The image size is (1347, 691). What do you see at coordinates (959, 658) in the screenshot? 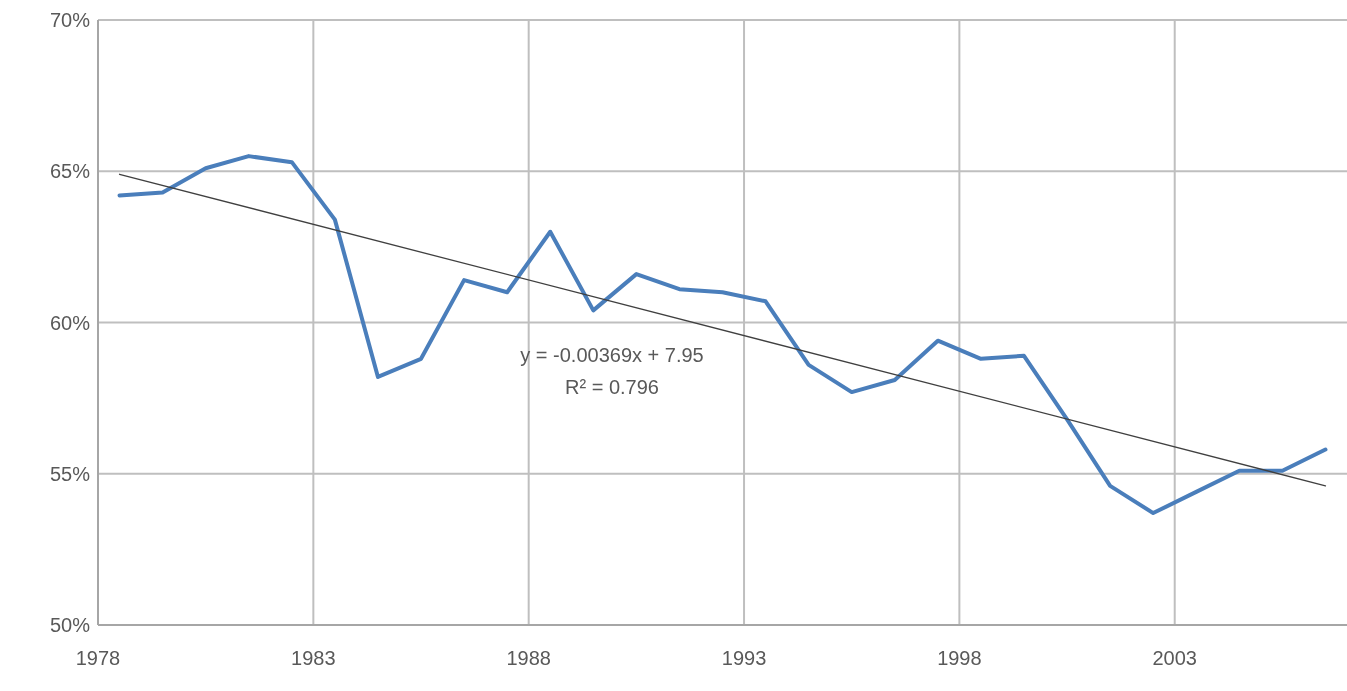
I see `x-tick-label: 1998` at bounding box center [959, 658].